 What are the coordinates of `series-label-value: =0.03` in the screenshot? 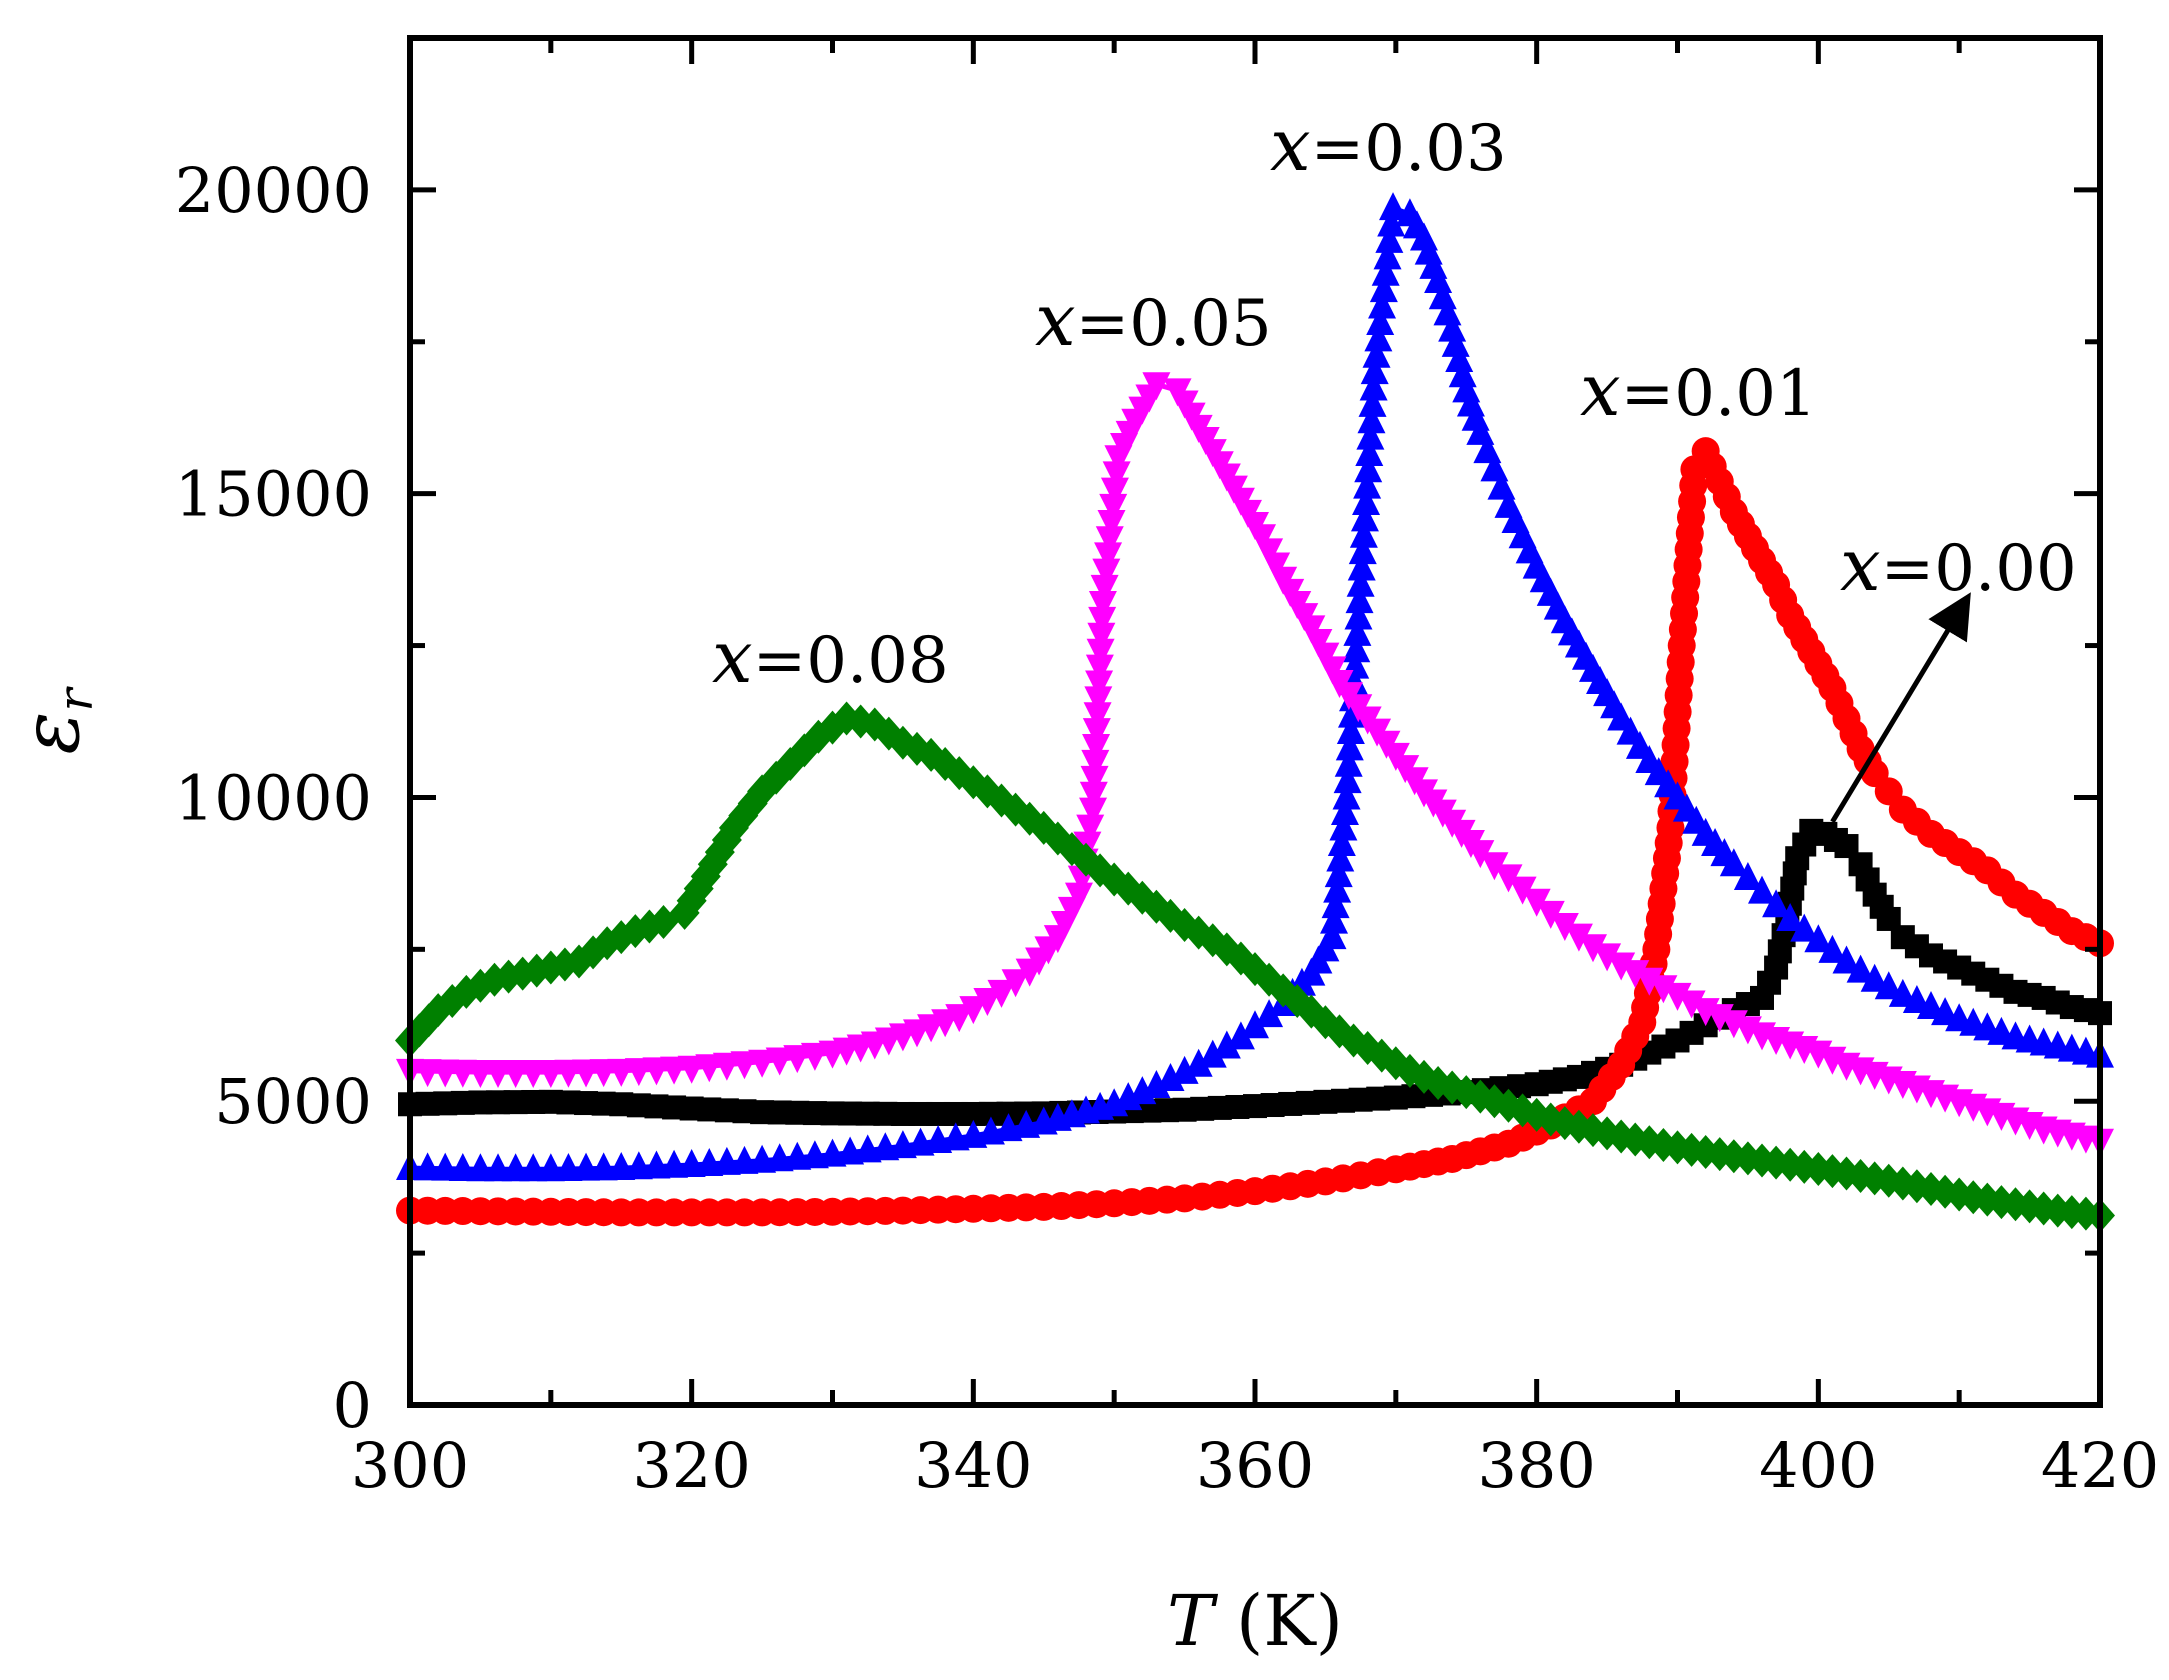 It's located at (1409, 149).